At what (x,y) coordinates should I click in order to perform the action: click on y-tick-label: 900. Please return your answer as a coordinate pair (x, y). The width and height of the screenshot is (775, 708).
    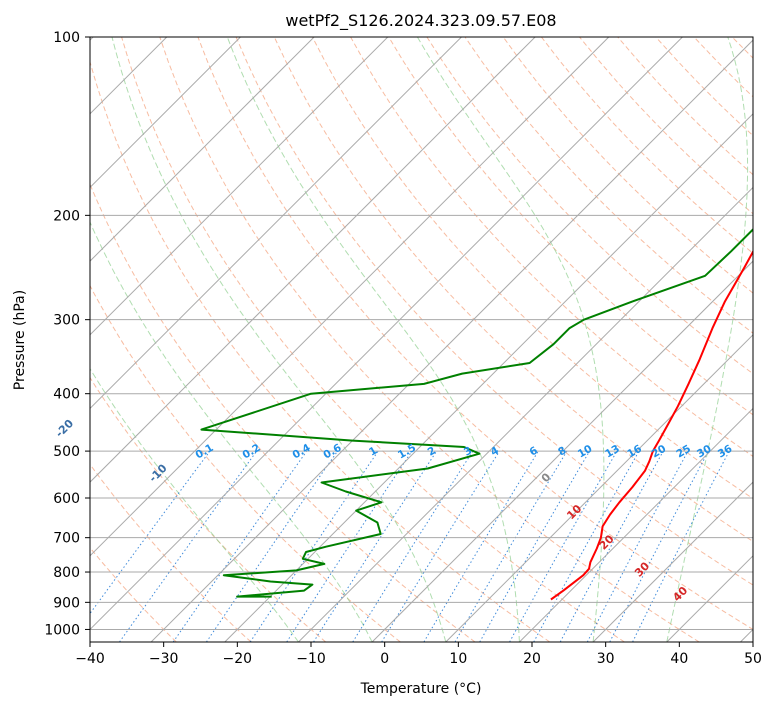
    Looking at the image, I should click on (66, 603).